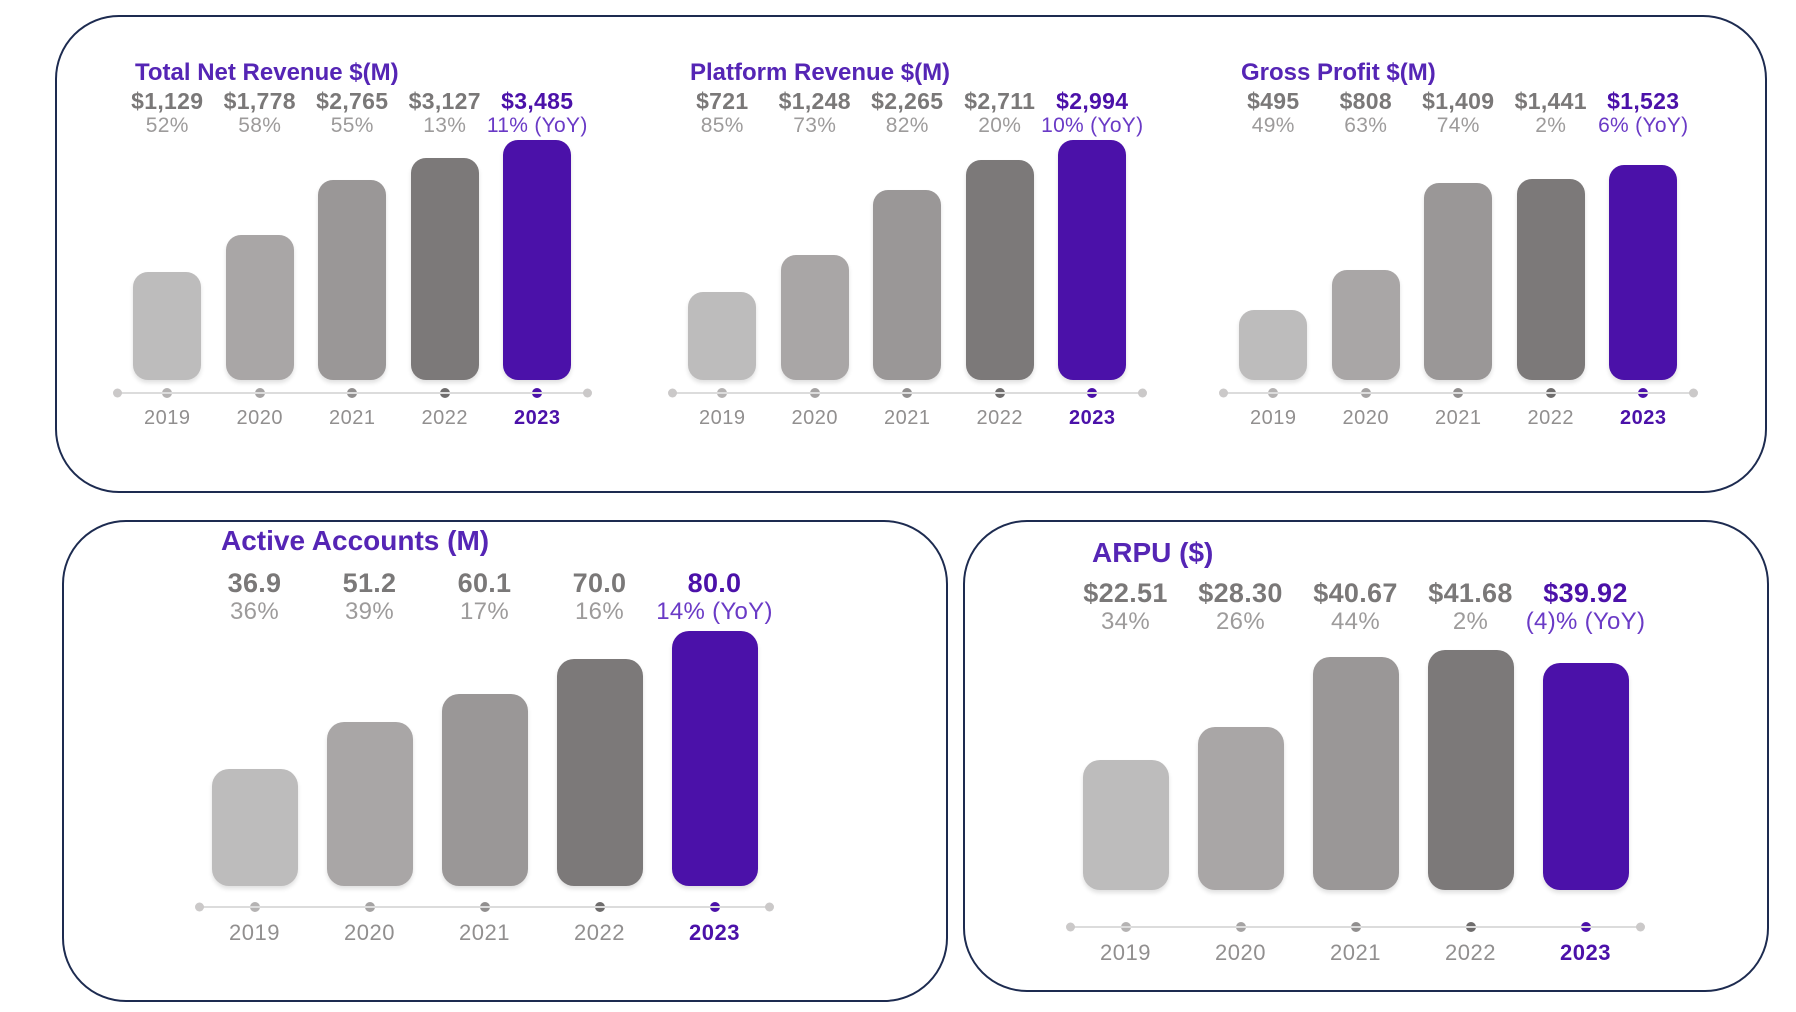 The height and width of the screenshot is (1012, 1796). Describe the element at coordinates (1273, 125) in the screenshot. I see `growth-label-2019: 49%` at that location.